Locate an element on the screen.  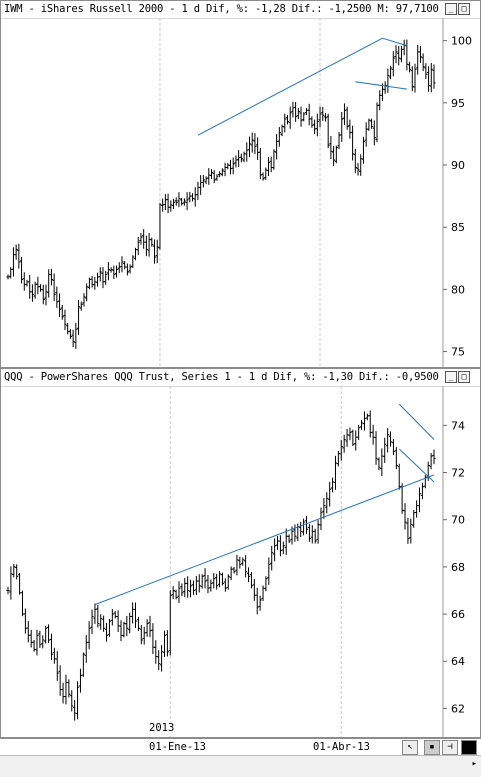
y-tick-label: 75 is located at coordinates (458, 352).